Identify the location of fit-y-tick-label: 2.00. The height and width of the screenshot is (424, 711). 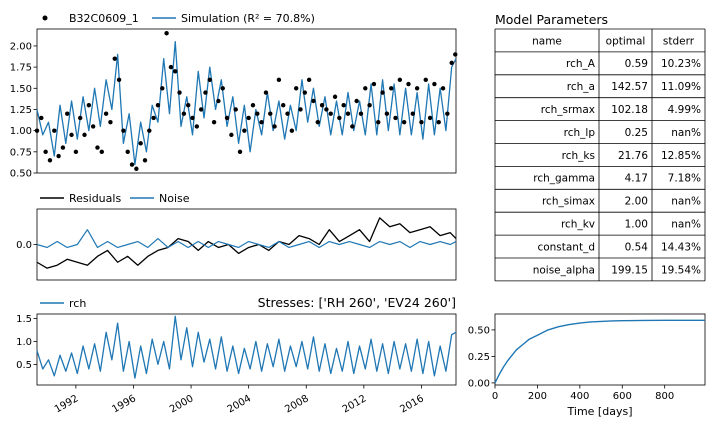
(21, 46).